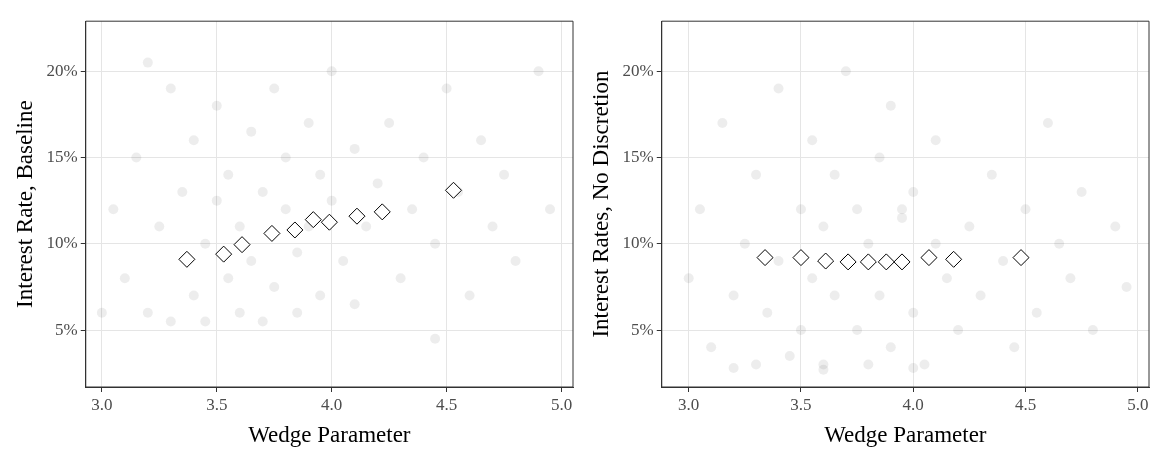  Describe the element at coordinates (600, 204) in the screenshot. I see `y-axis-title: Interest Rates, No Discretion` at that location.